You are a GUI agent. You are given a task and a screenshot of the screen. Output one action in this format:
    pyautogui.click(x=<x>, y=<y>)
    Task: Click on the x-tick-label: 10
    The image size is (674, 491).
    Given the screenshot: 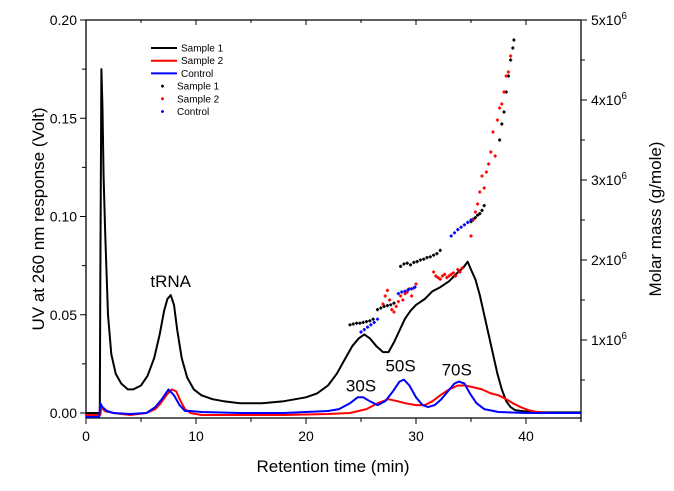 What is the action you would take?
    pyautogui.click(x=196, y=436)
    